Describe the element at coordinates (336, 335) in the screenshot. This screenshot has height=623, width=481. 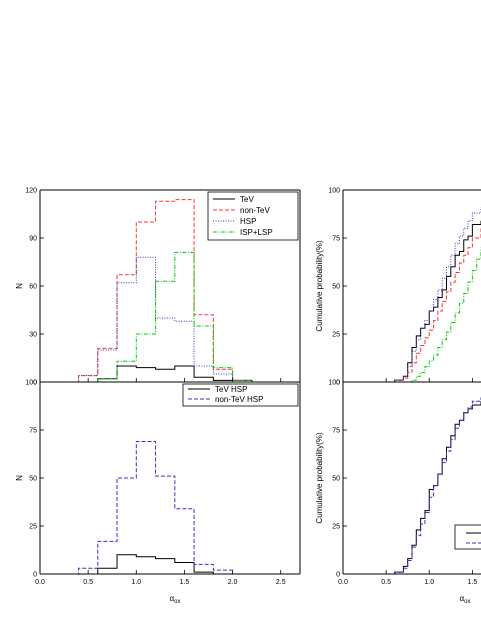
I see `cdf-top-ytick-label: 25` at that location.